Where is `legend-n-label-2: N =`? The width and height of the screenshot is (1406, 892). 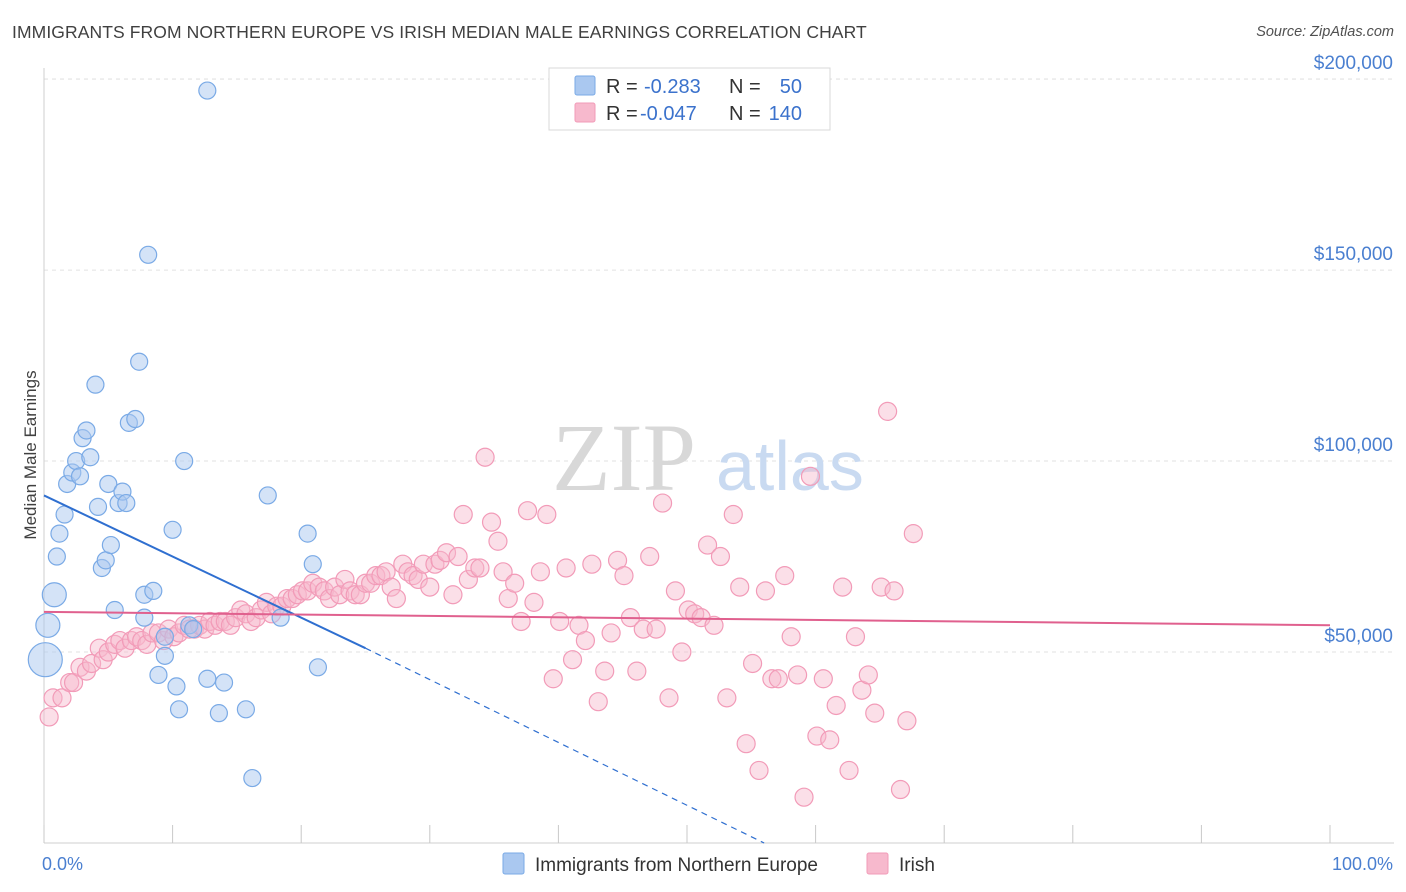 legend-n-label-2: N = is located at coordinates (745, 114).